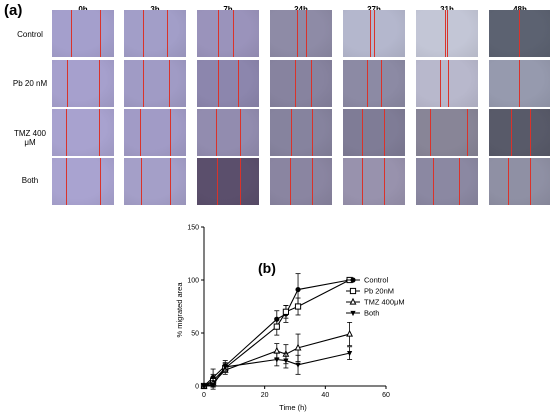 The width and height of the screenshot is (550, 412). Describe the element at coordinates (204, 395) in the screenshot. I see `x-tick-label: 0` at that location.